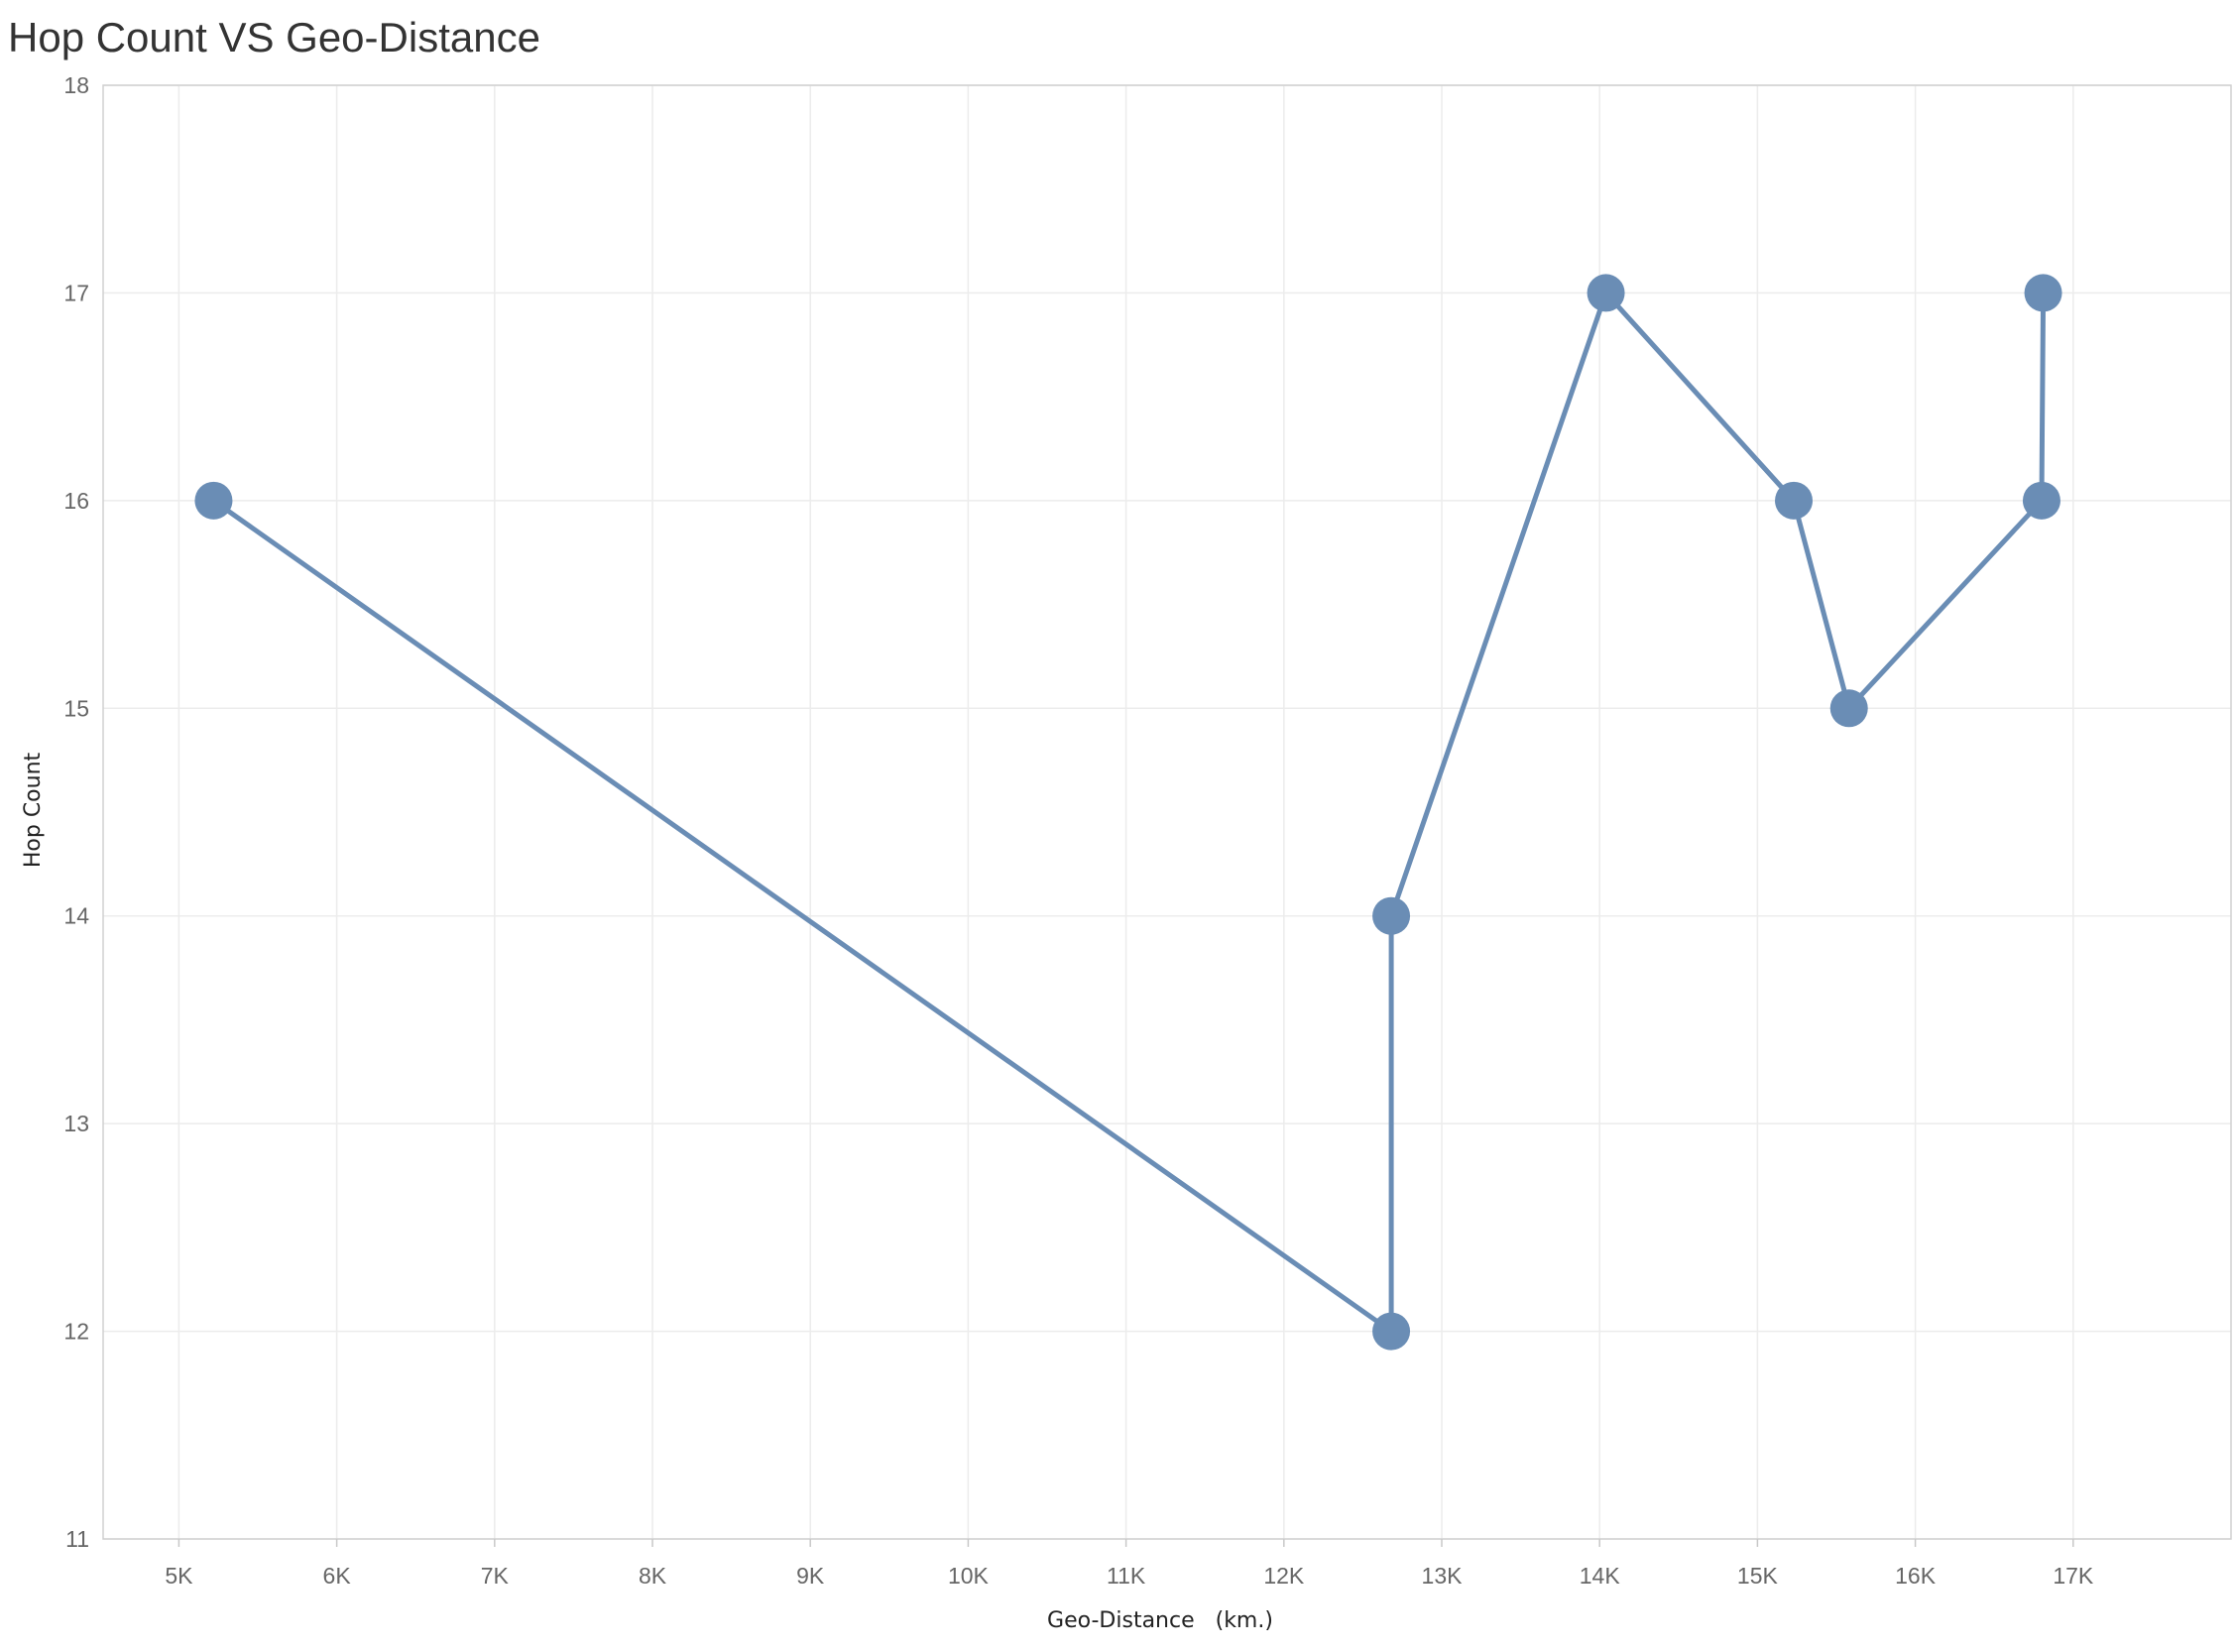 The height and width of the screenshot is (1652, 2235). I want to click on y-tick-label: 17, so click(76, 292).